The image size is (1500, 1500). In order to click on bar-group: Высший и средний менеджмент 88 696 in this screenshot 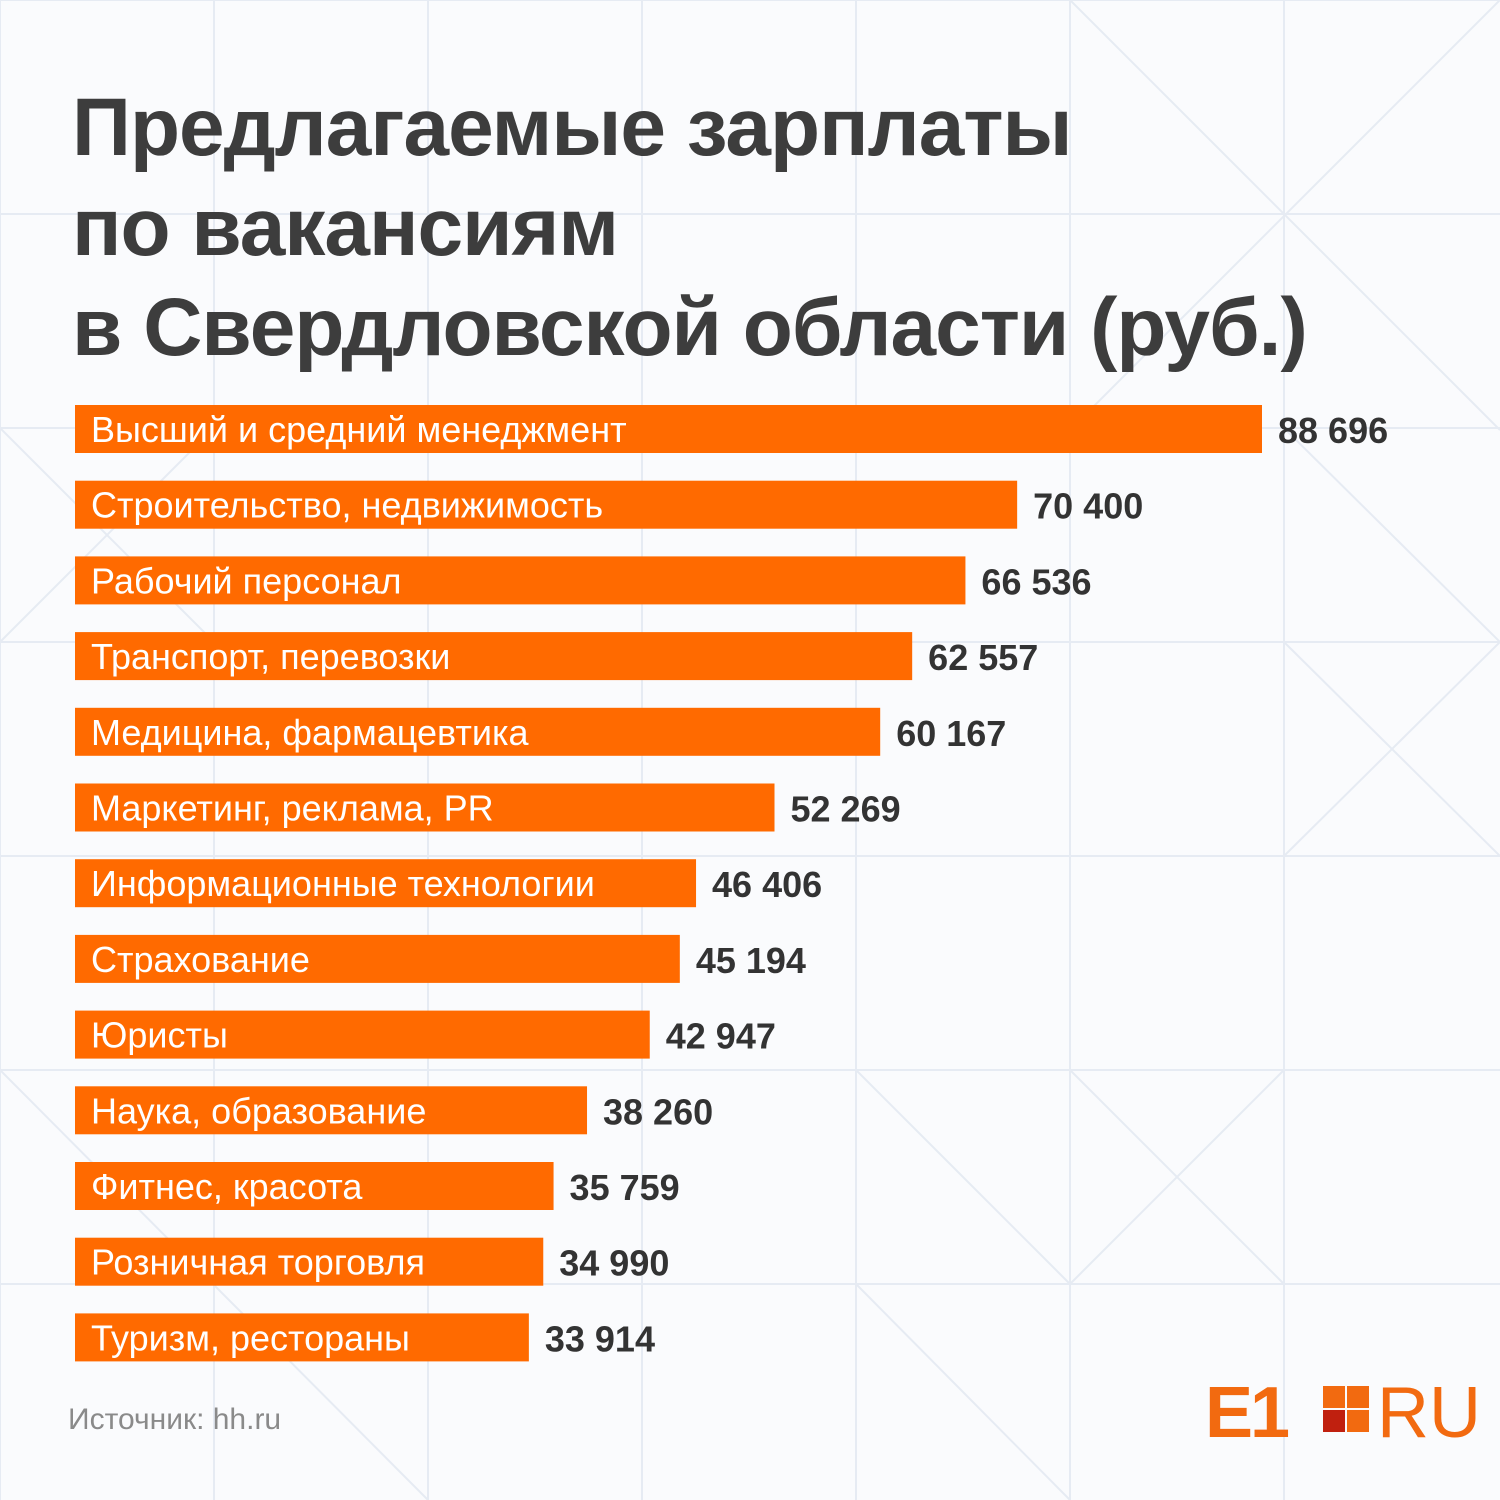, I will do `click(731, 429)`.